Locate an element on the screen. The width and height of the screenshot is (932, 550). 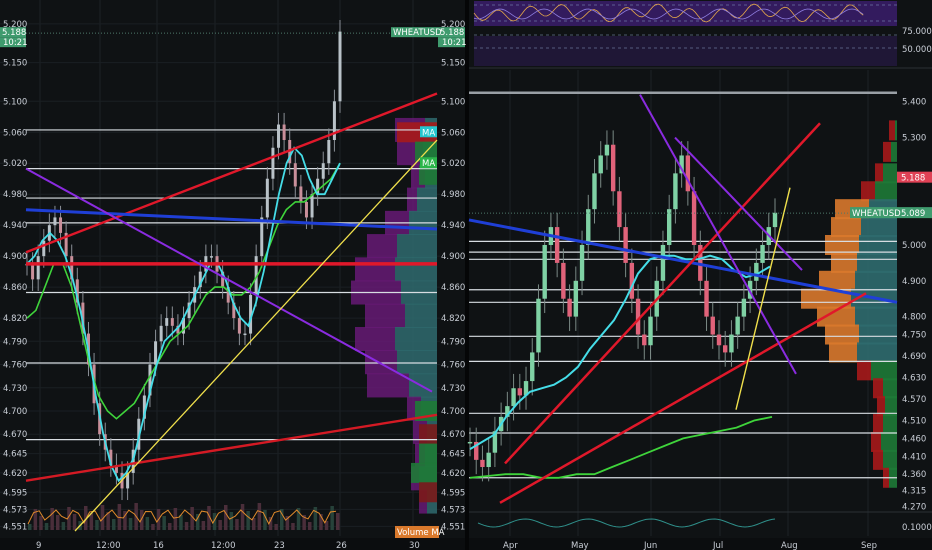
price-tick-label: 4.645 is located at coordinates (453, 455).